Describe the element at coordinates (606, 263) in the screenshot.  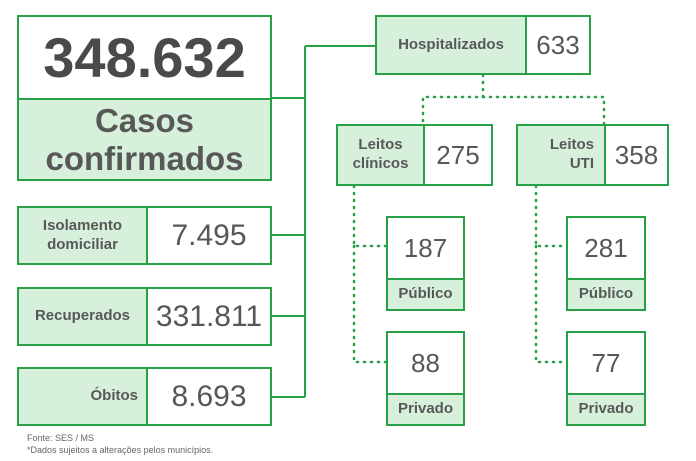
I see `uti-publico-card: 281 Público` at that location.